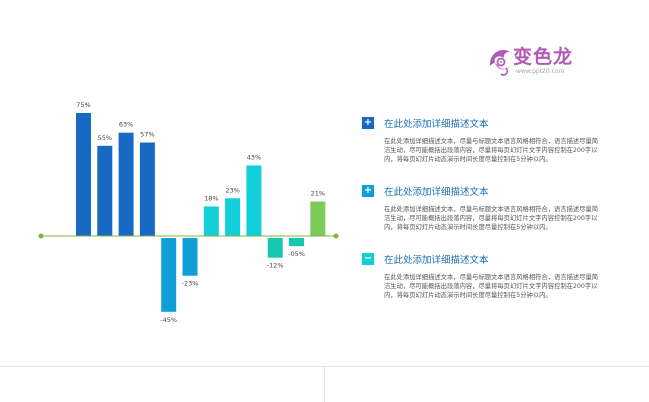  Describe the element at coordinates (168, 320) in the screenshot. I see `data-label-5: -45%` at that location.